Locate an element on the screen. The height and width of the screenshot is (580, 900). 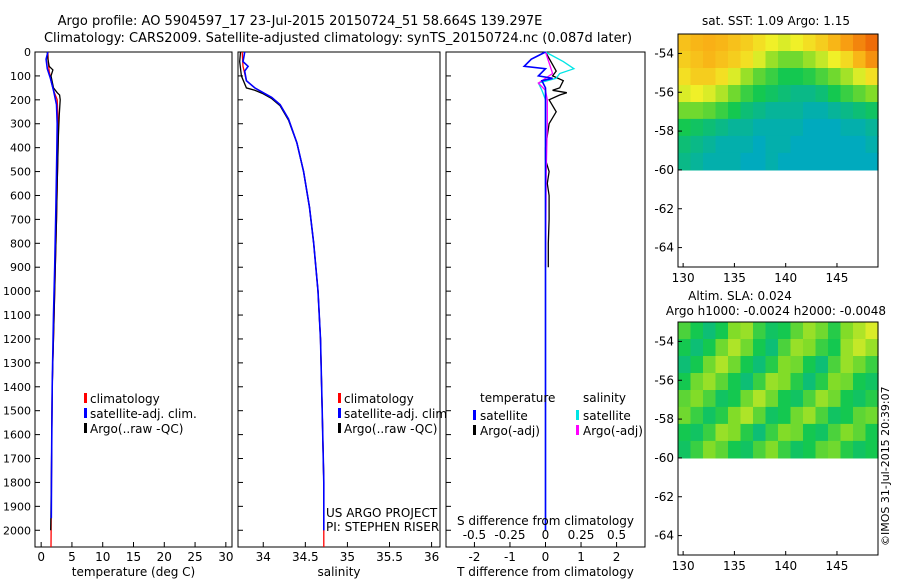
temperature-x-tick-label: 0 is located at coordinates (41, 557).